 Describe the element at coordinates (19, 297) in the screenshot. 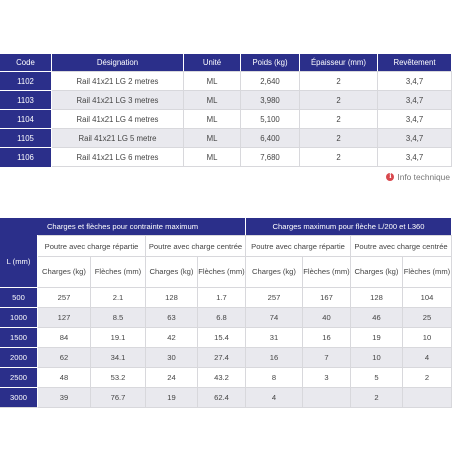

I see `cell-length: 500` at that location.